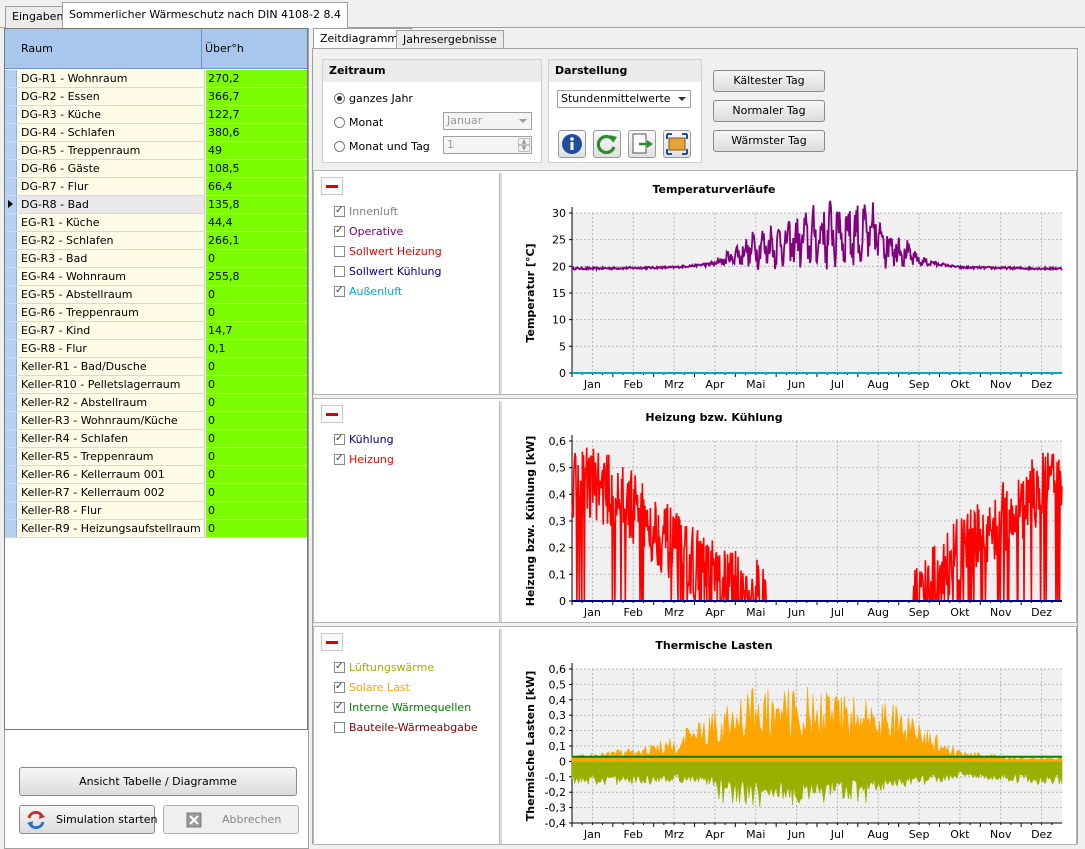  Describe the element at coordinates (406, 731) in the screenshot. I see `legend-bauteile-waermeabgabe: Bauteile-Wärmeabgabe` at that location.